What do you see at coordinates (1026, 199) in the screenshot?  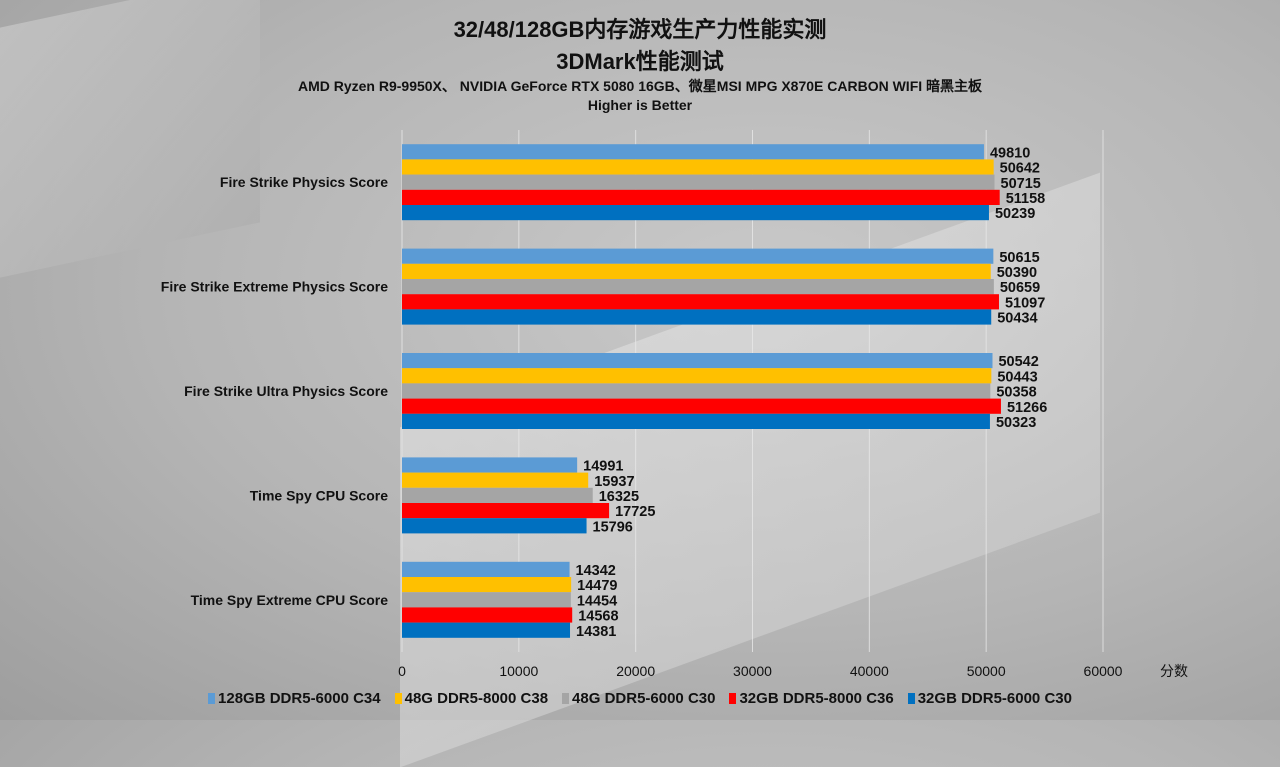 I see `data-label: 51158` at bounding box center [1026, 199].